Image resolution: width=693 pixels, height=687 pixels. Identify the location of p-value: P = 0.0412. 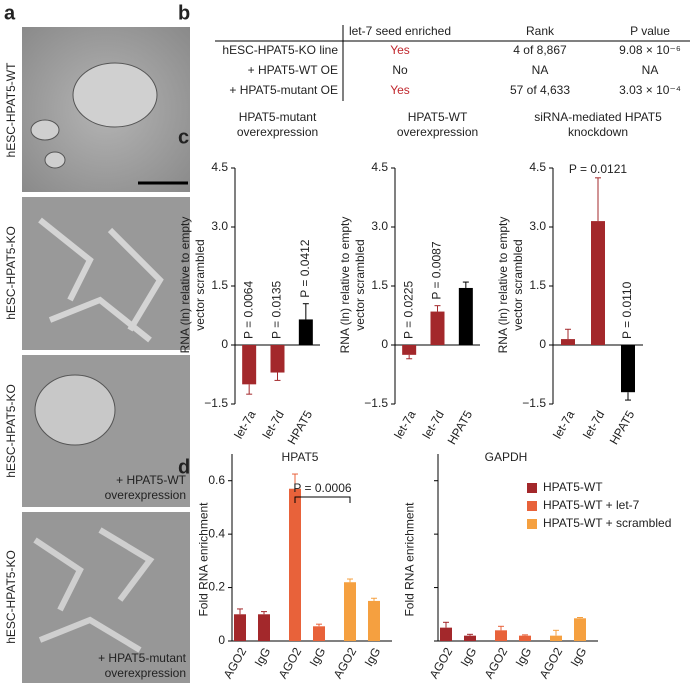
(305, 268).